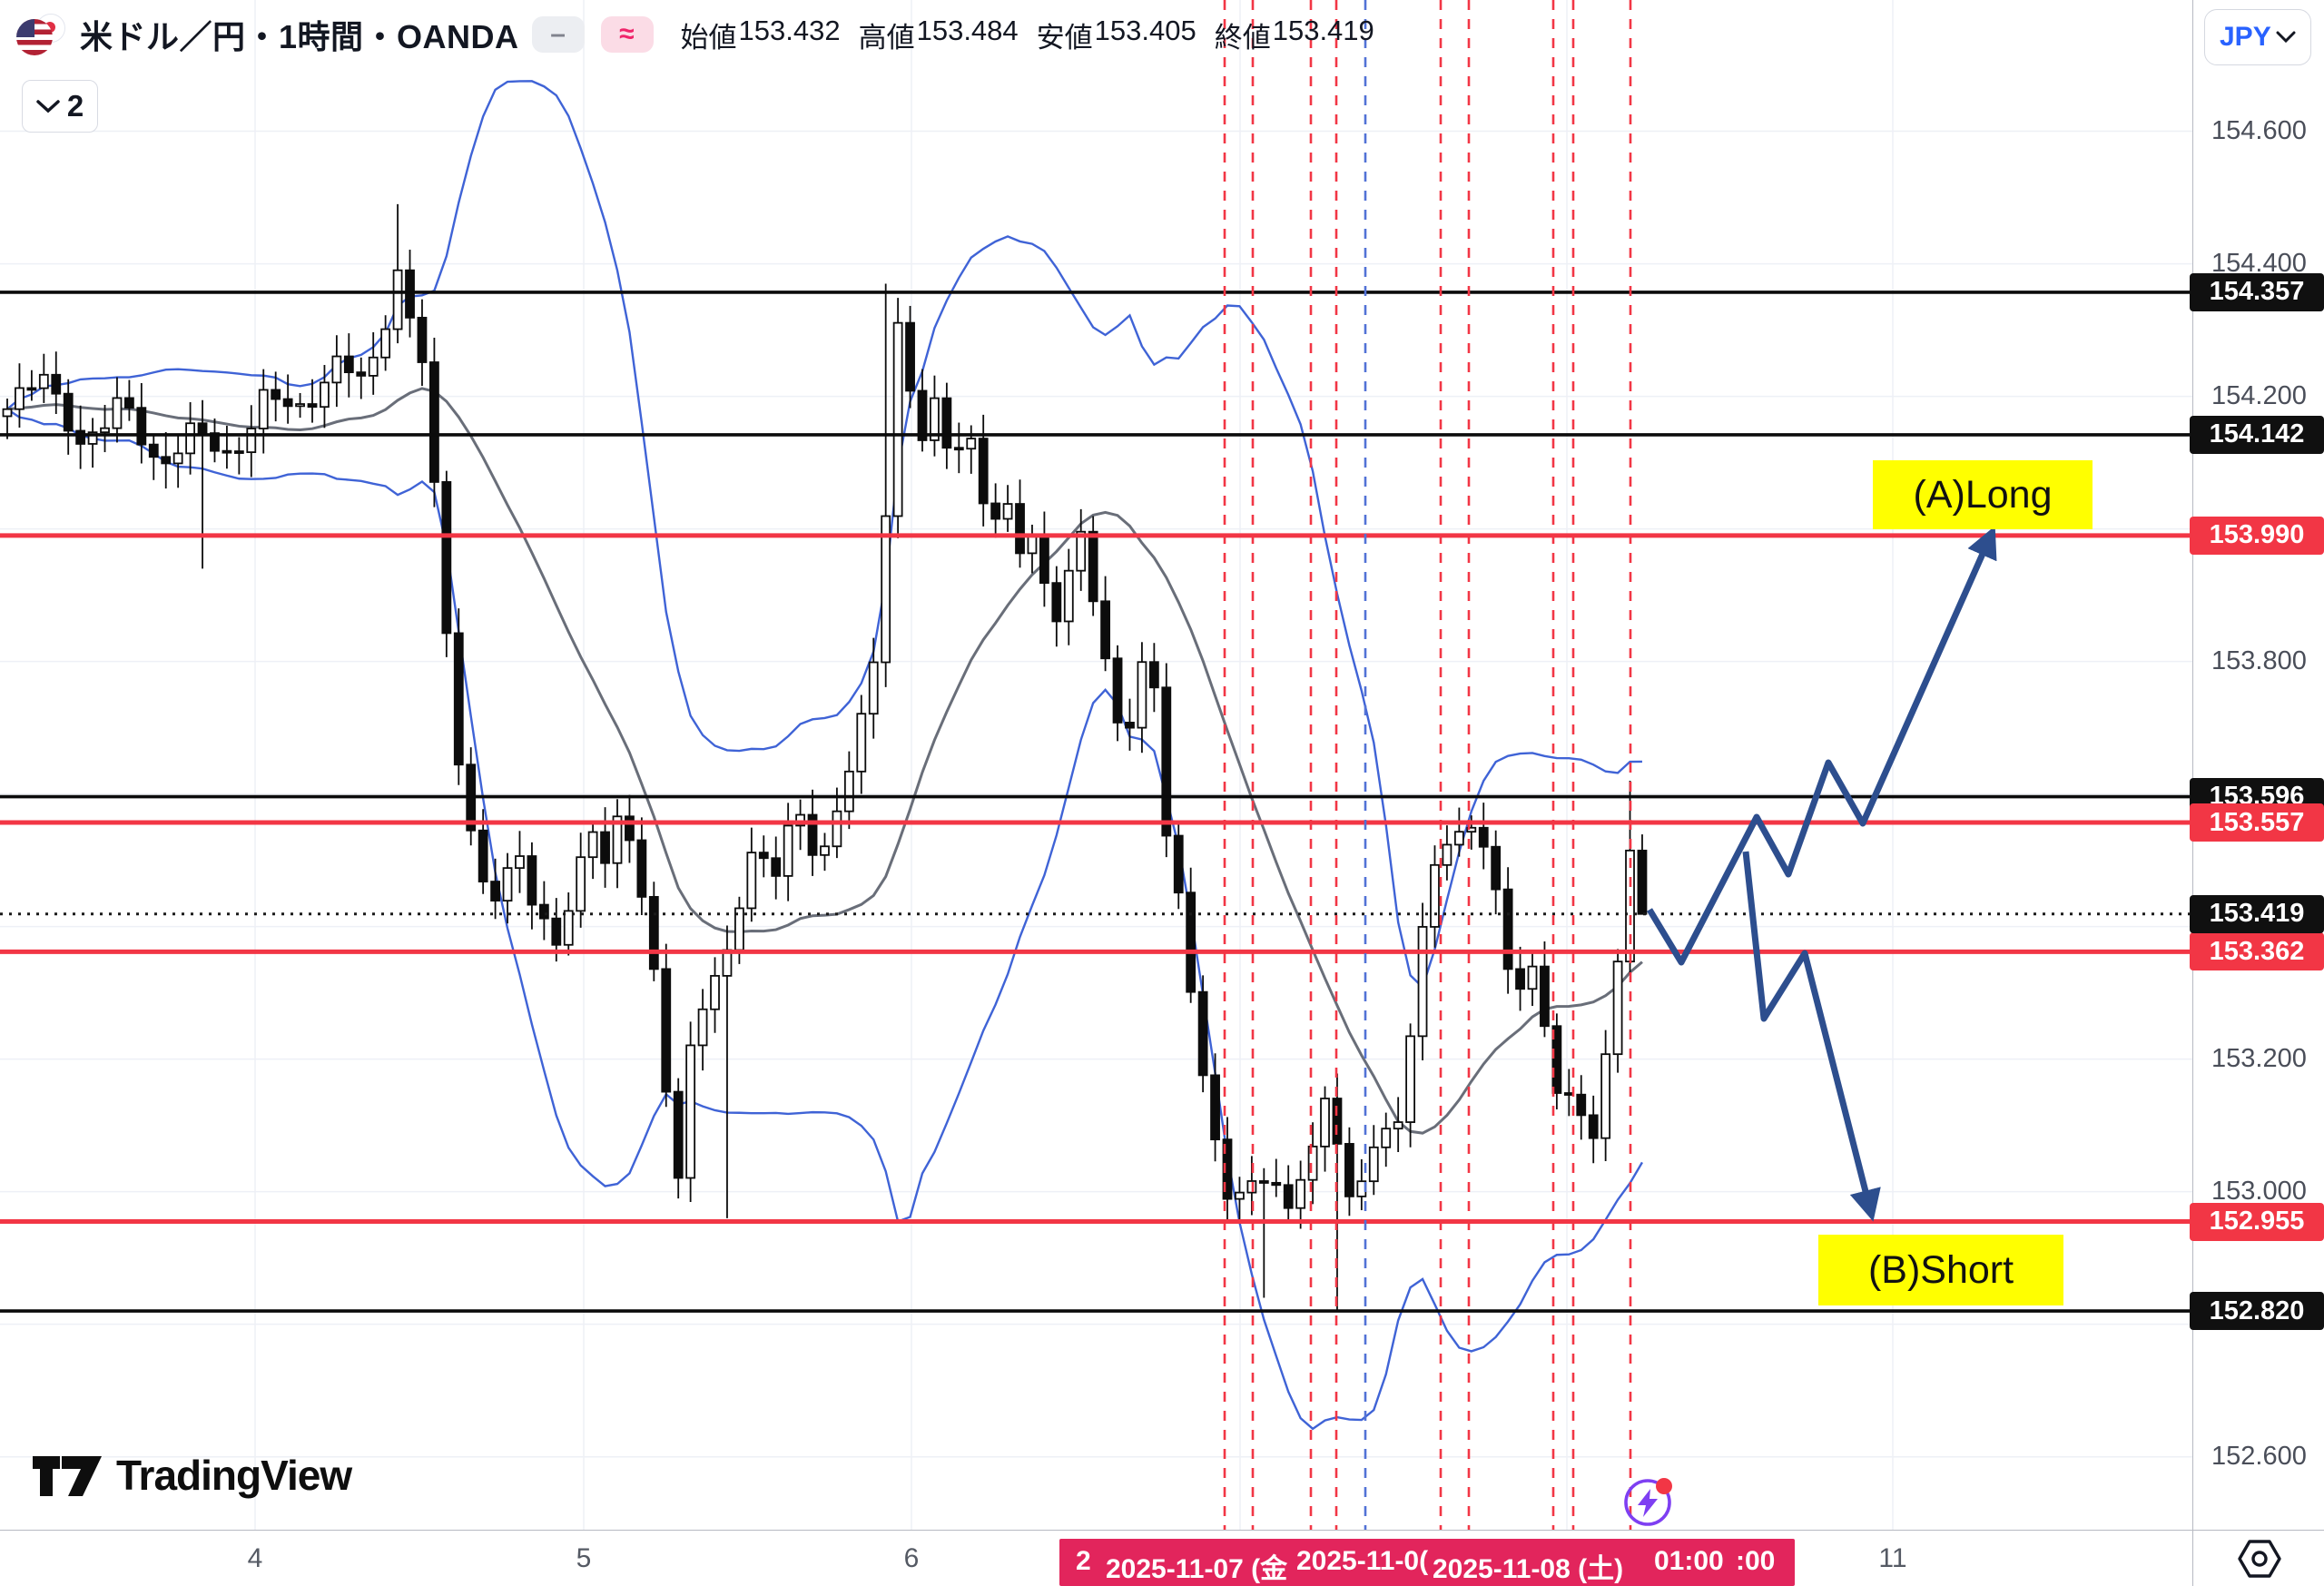 Image resolution: width=2324 pixels, height=1586 pixels. Describe the element at coordinates (1811, 1037) in the screenshot. I see `short-projection-arrow` at that location.